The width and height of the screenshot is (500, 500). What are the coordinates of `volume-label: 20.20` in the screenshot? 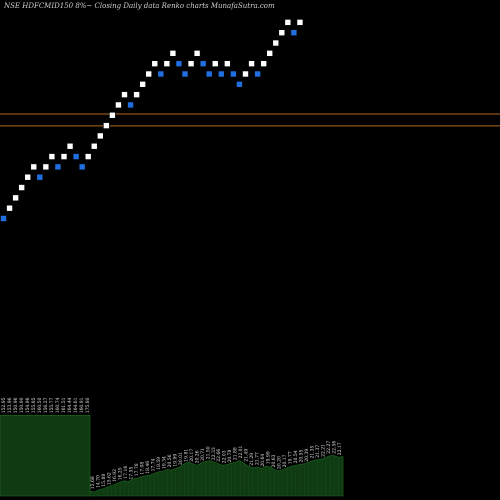 It's located at (280, 462).